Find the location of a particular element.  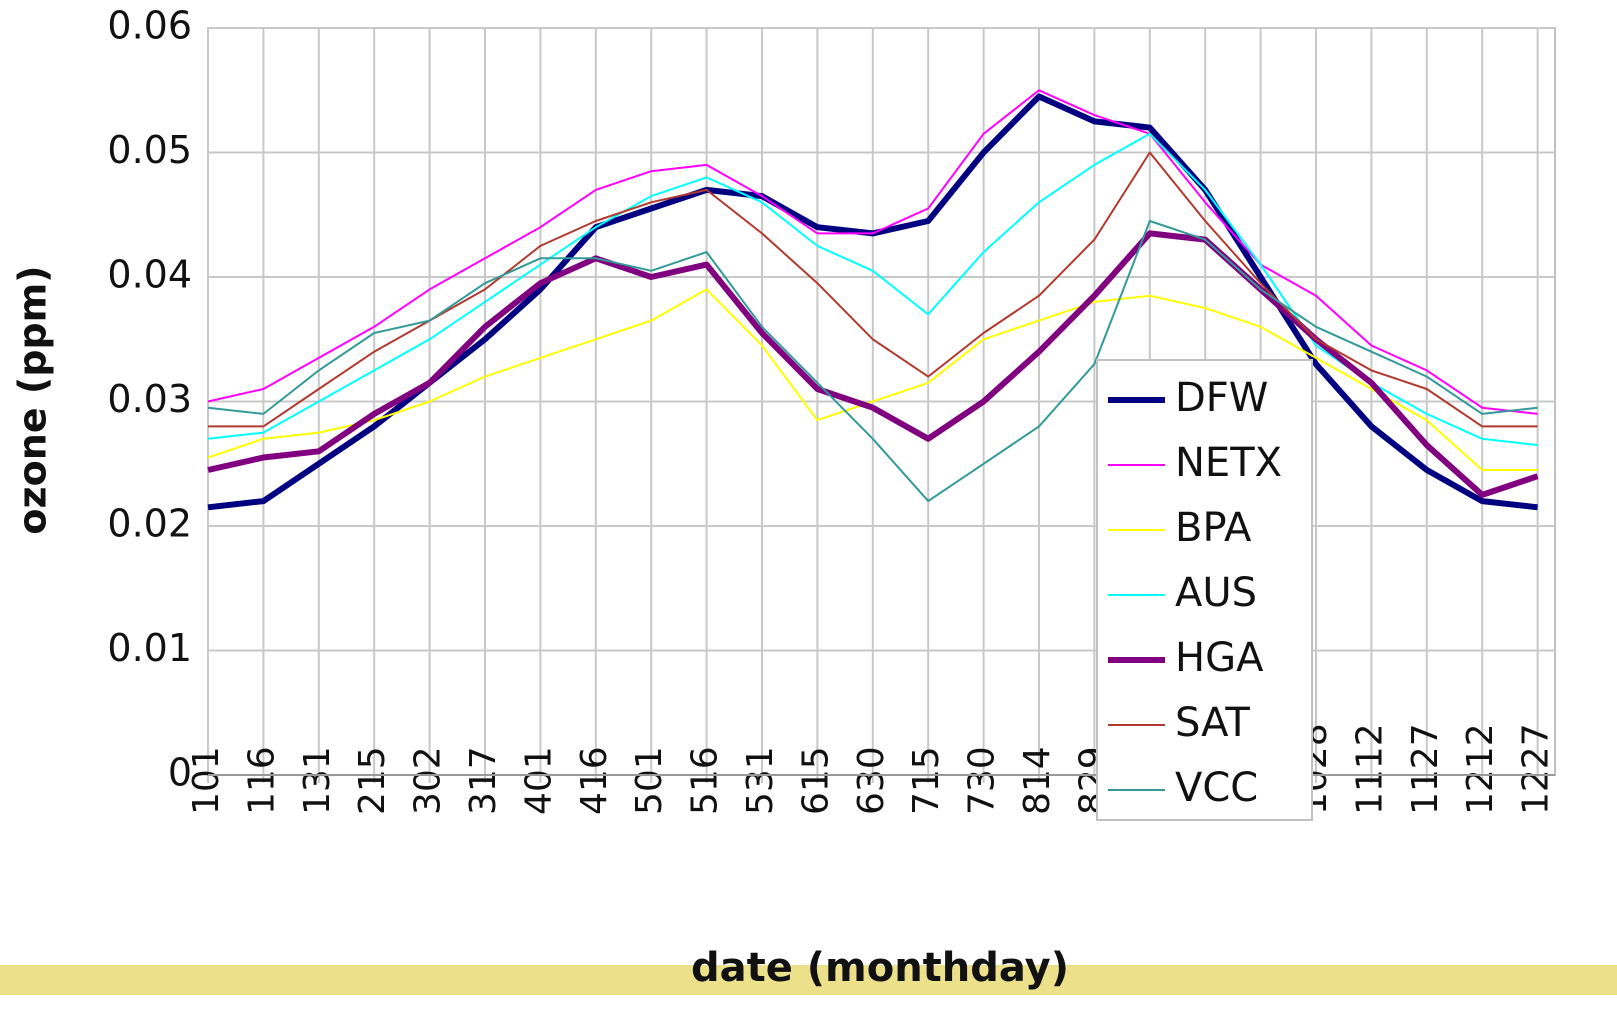

x-tick-label: 1227 is located at coordinates (1536, 769).